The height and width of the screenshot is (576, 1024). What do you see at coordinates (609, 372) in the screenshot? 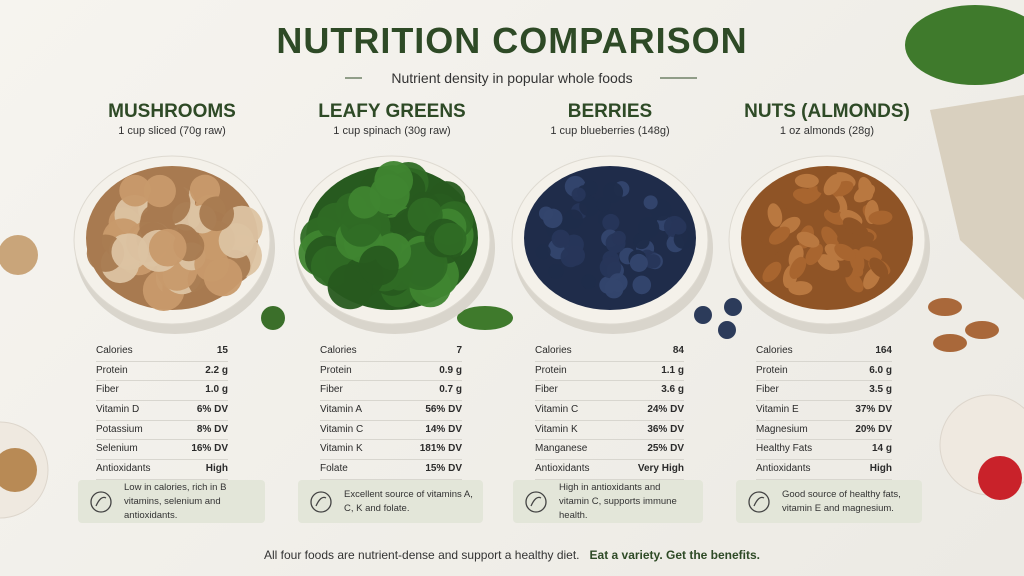
I see `nutrition-row: Protein 1.1 g` at bounding box center [609, 372].